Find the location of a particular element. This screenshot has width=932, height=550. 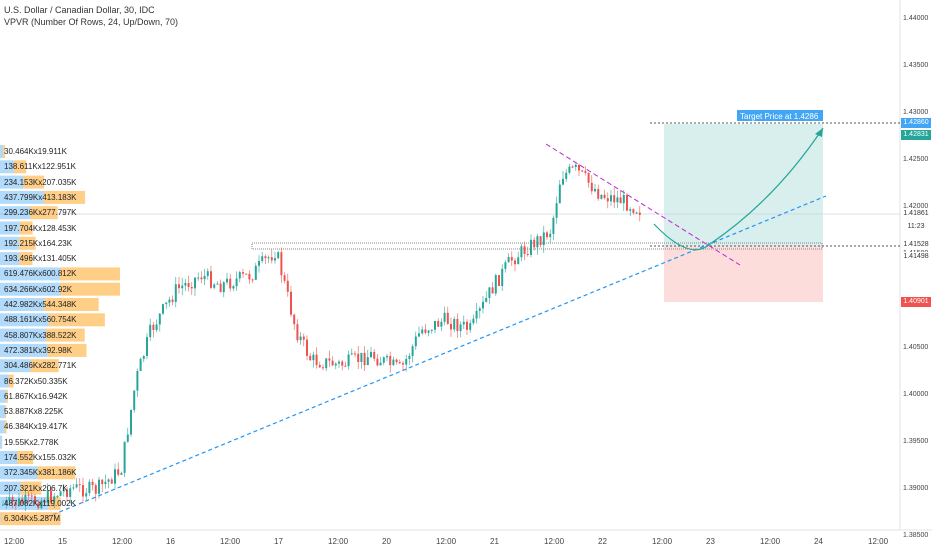

time-axis-label: 16 is located at coordinates (170, 541).